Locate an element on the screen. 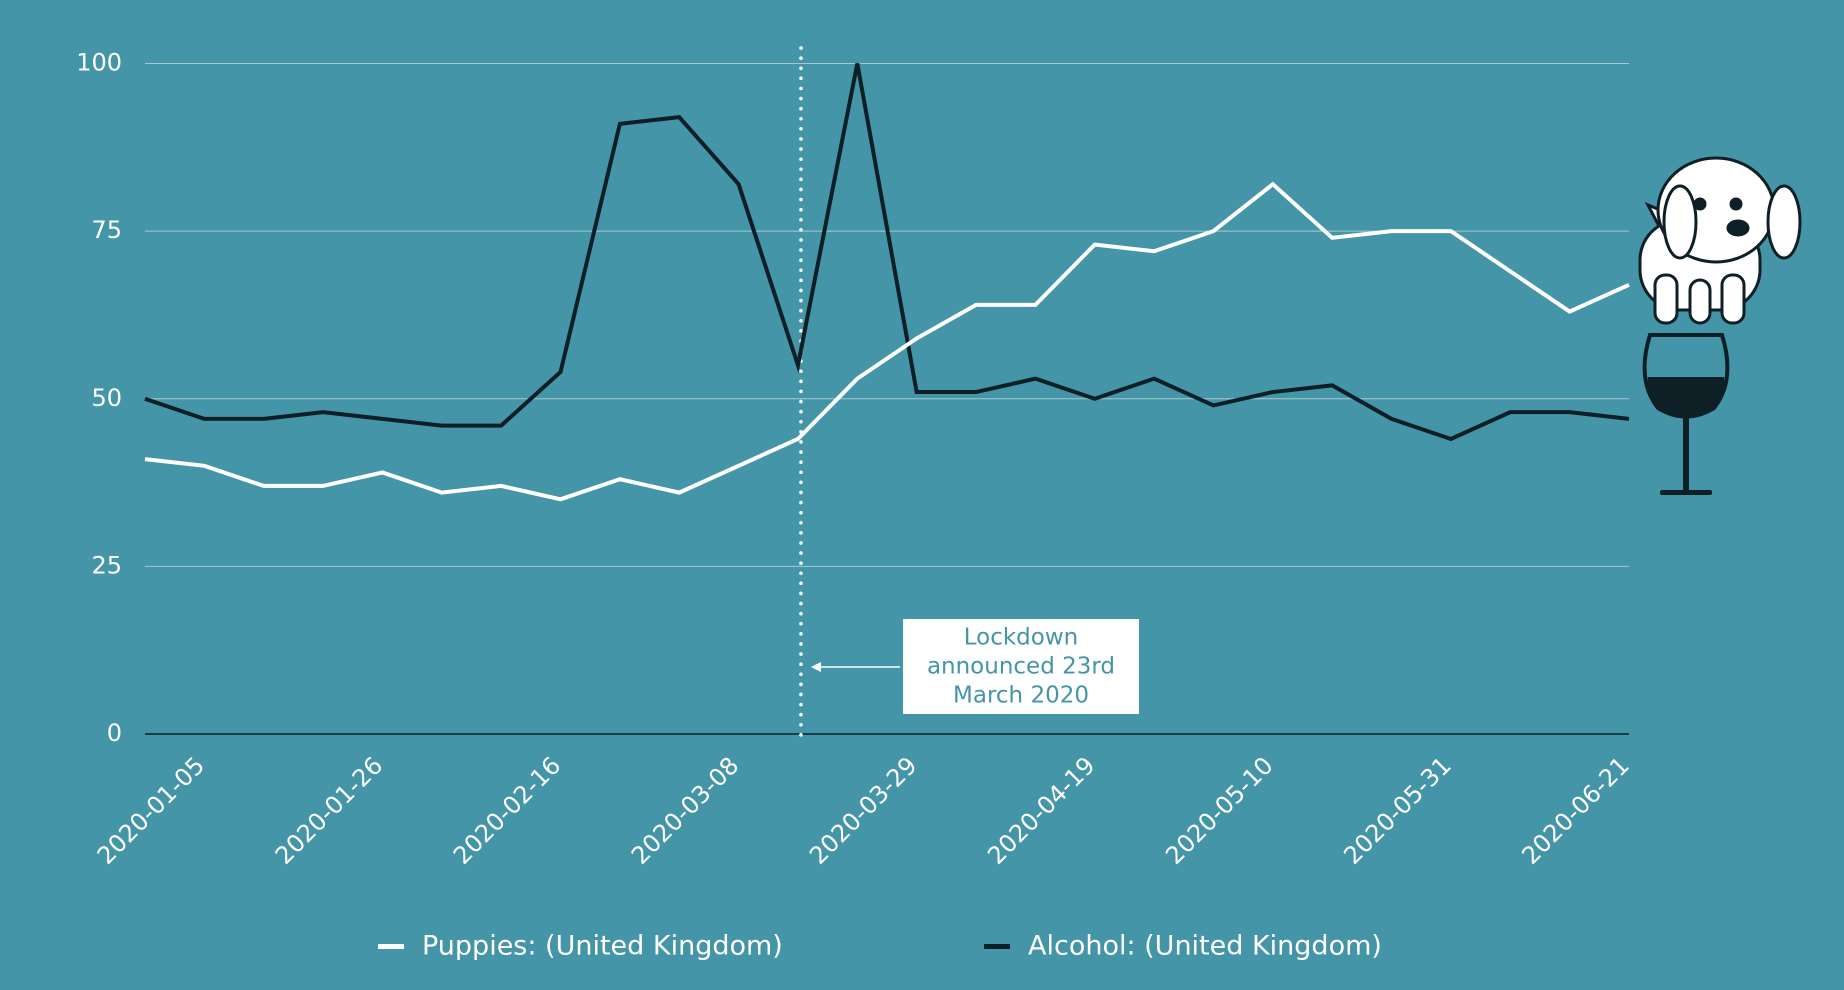  wine-glass-icon is located at coordinates (1686, 414).